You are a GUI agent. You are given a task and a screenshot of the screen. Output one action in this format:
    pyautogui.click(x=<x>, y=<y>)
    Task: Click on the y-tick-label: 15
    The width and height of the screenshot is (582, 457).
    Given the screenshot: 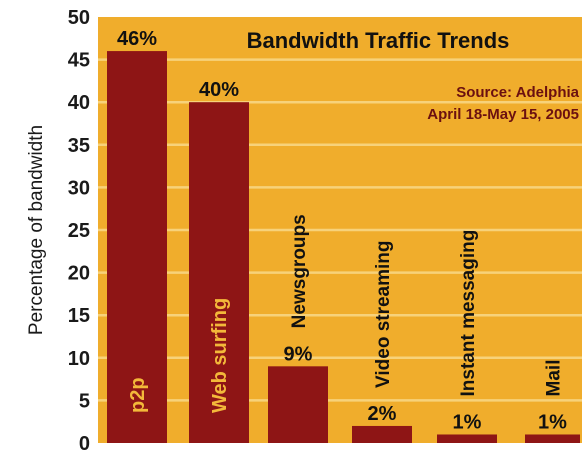 What is the action you would take?
    pyautogui.click(x=79, y=316)
    